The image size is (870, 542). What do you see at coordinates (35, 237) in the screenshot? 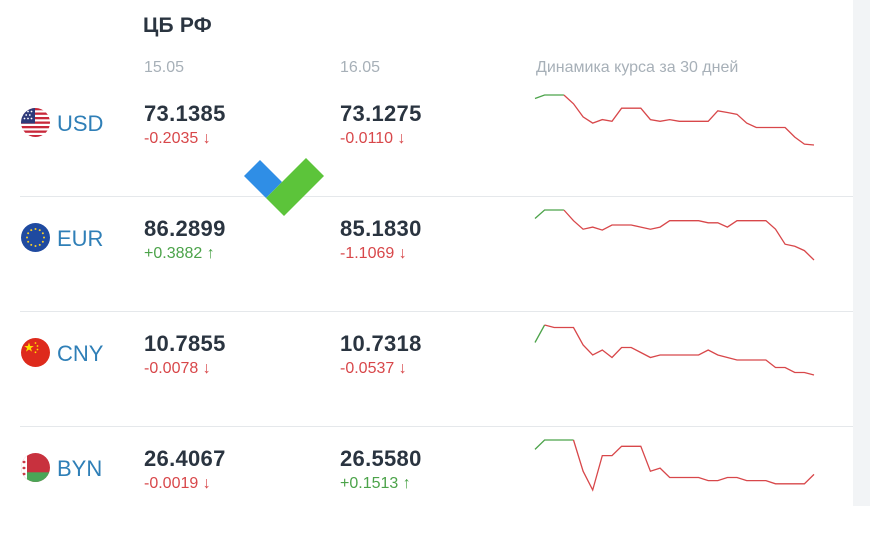
I see `eu-flag-icon` at bounding box center [35, 237].